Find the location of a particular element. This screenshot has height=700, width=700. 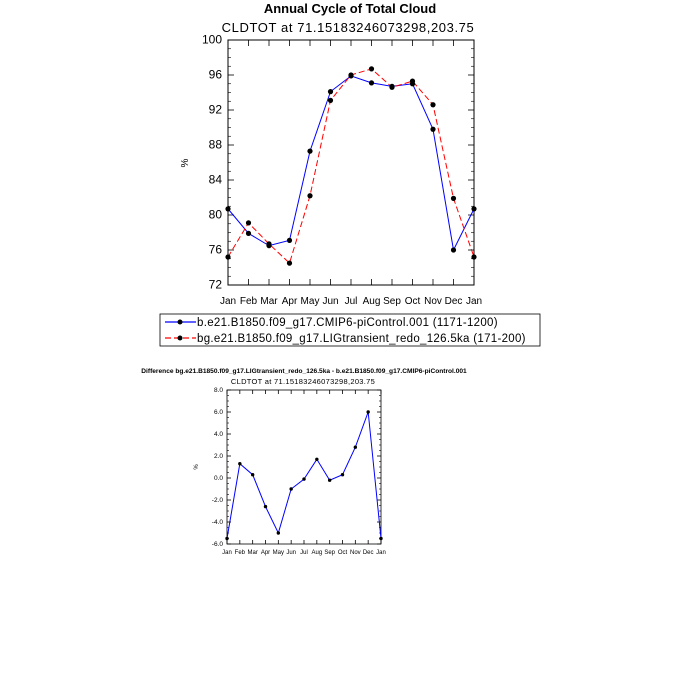

series-2-line is located at coordinates (351, 166).